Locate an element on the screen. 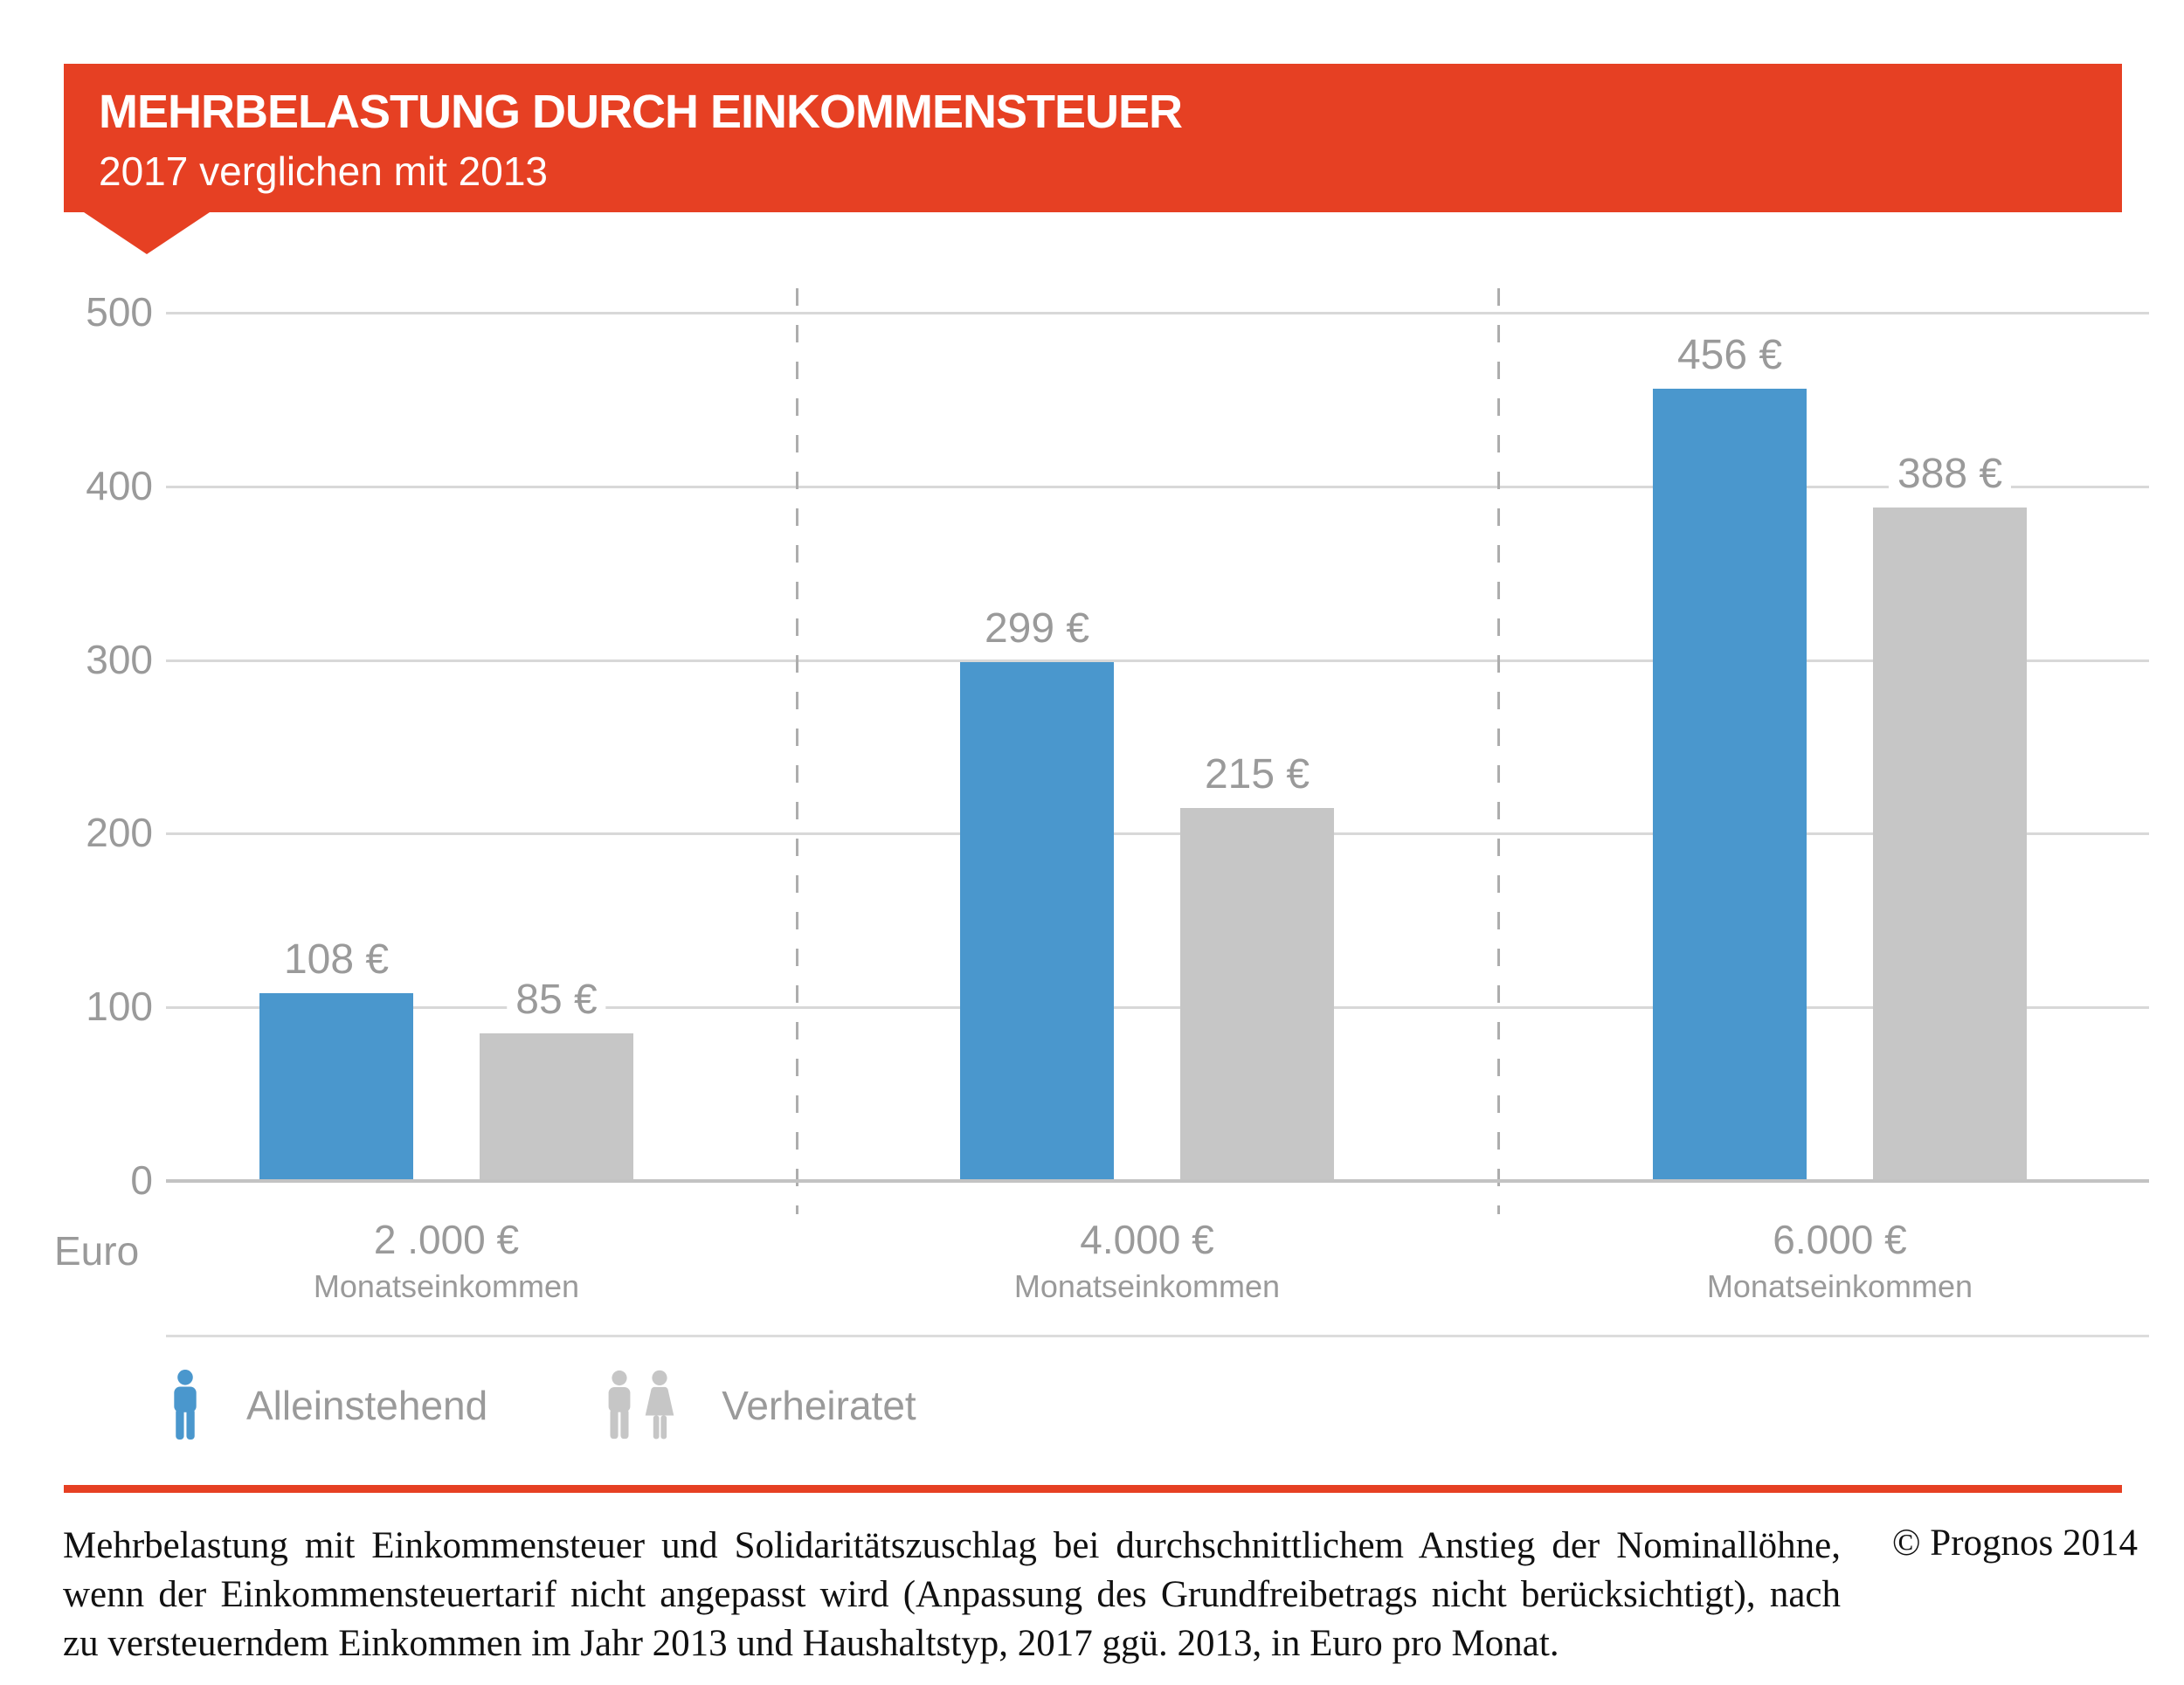  x-axis-category-label: 6.000 € is located at coordinates (1840, 1239).